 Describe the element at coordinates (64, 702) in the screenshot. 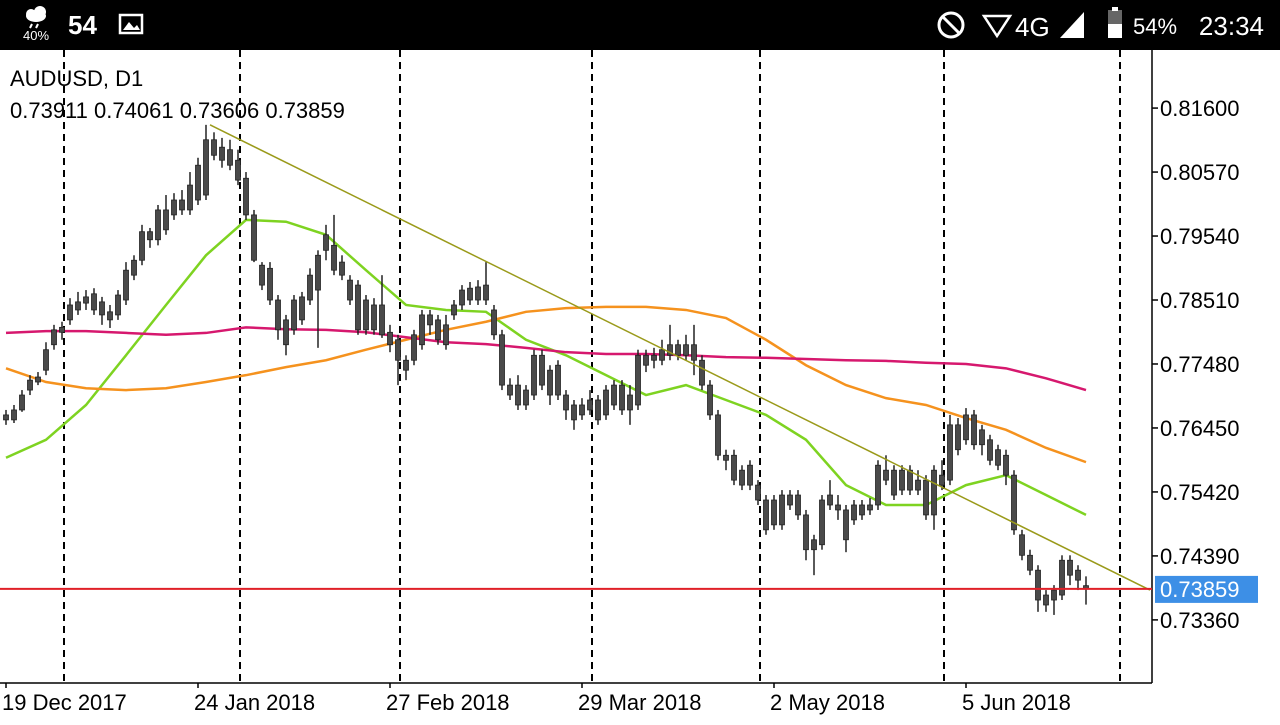

I see `x-tick-label: 19 Dec 2017` at that location.